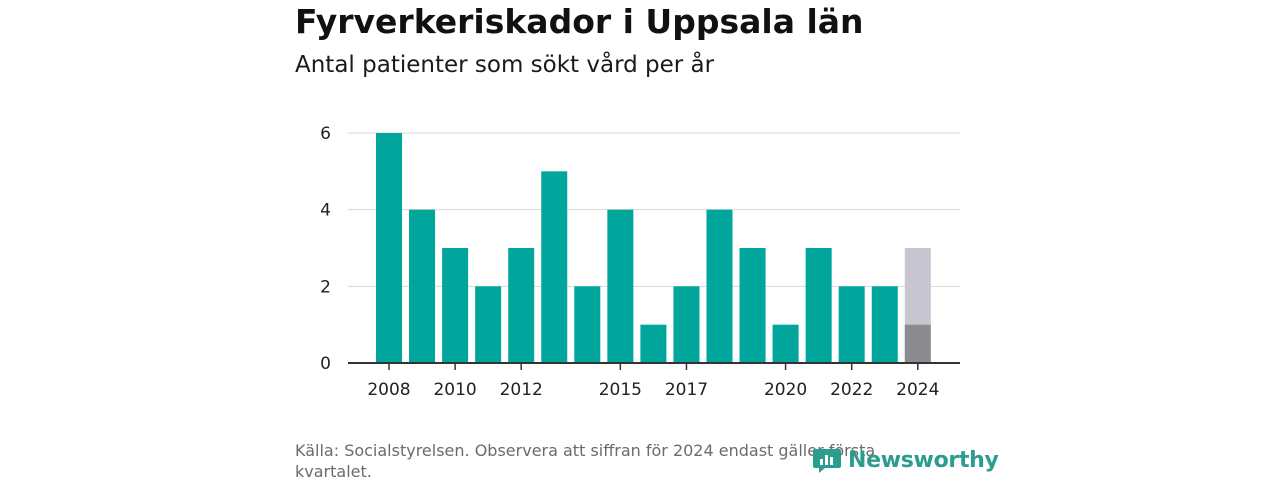  Describe the element at coordinates (827, 461) in the screenshot. I see `newsworthy-logo-icon` at that location.